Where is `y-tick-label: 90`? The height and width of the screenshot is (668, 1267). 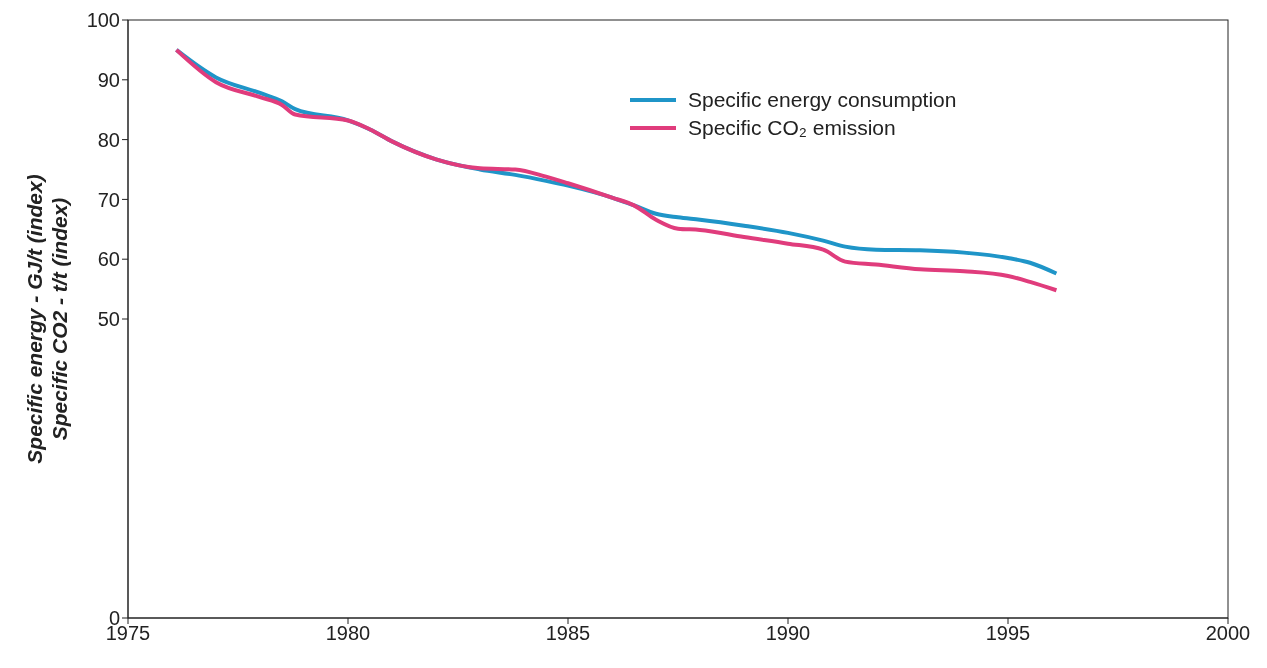
y-tick-label: 90 is located at coordinates (108, 79).